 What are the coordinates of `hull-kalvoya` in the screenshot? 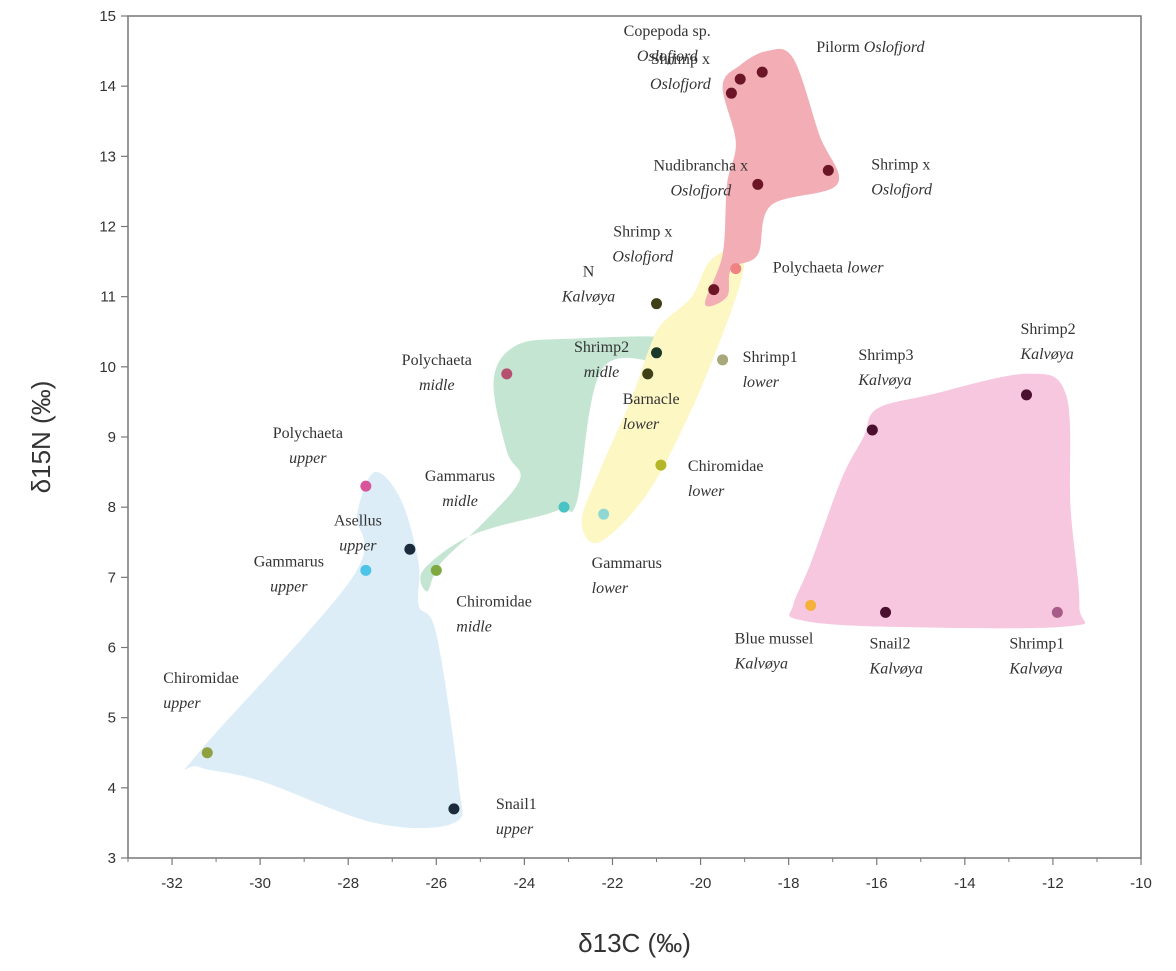 It's located at (937, 501).